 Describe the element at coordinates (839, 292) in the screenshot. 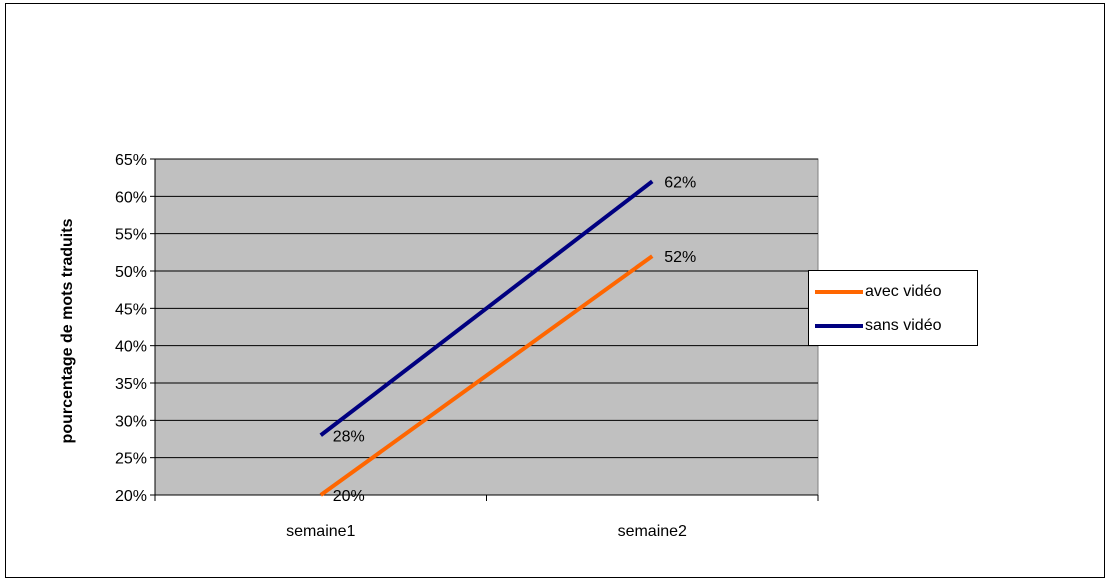

I see `legend-swatch-avec-video` at that location.